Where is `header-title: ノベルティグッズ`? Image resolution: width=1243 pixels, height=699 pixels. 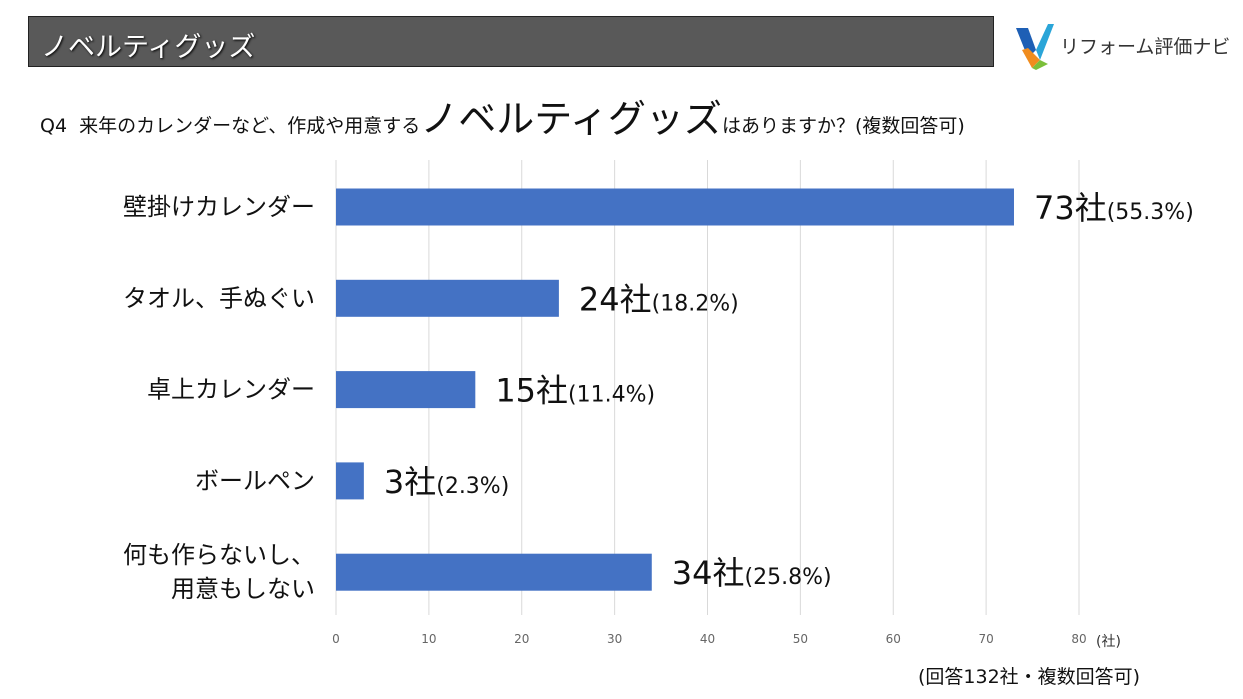
header-title: ノベルティグッズ is located at coordinates (148, 47).